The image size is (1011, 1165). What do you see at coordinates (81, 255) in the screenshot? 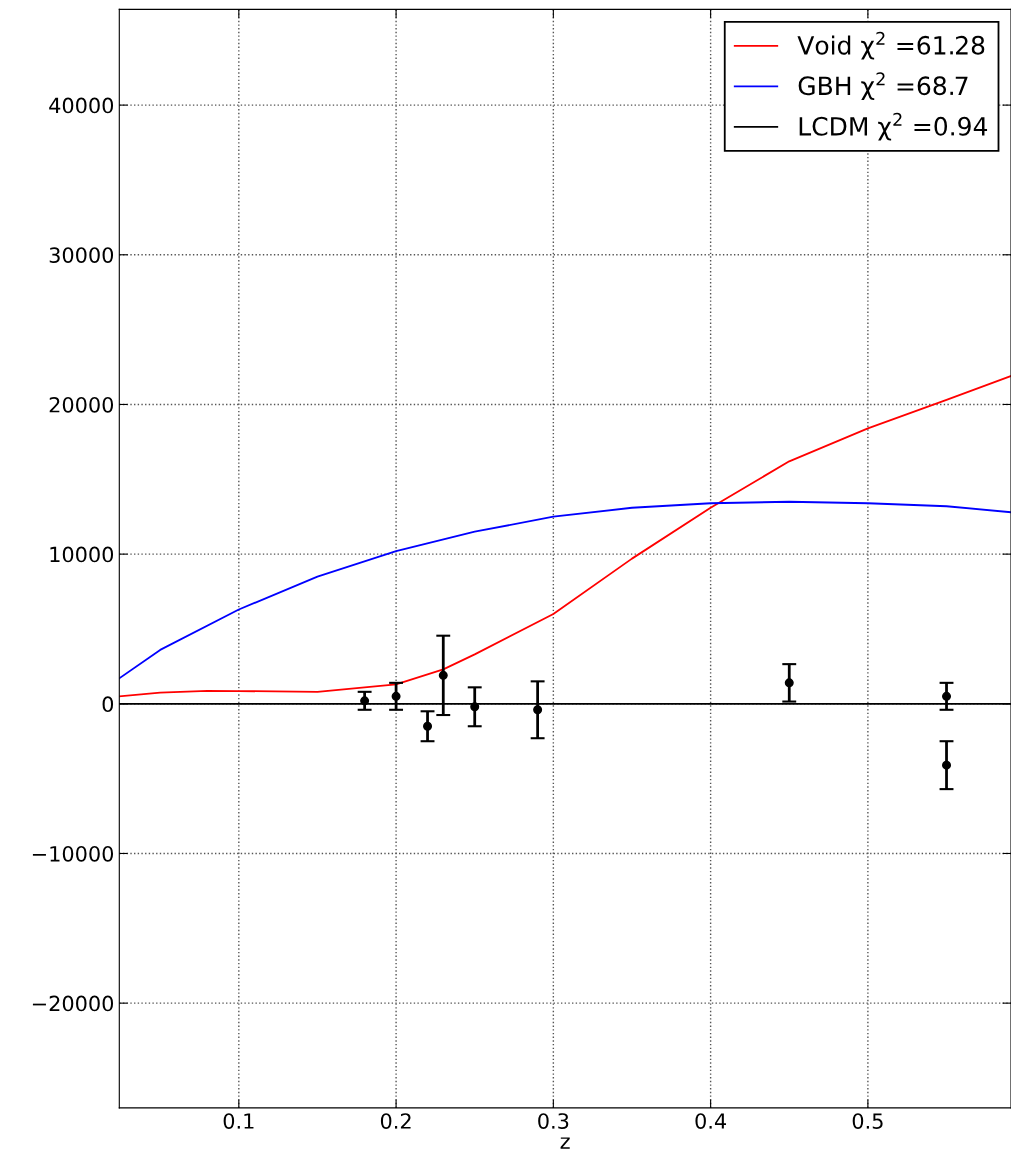
I see `y-tick-label: 30000` at bounding box center [81, 255].